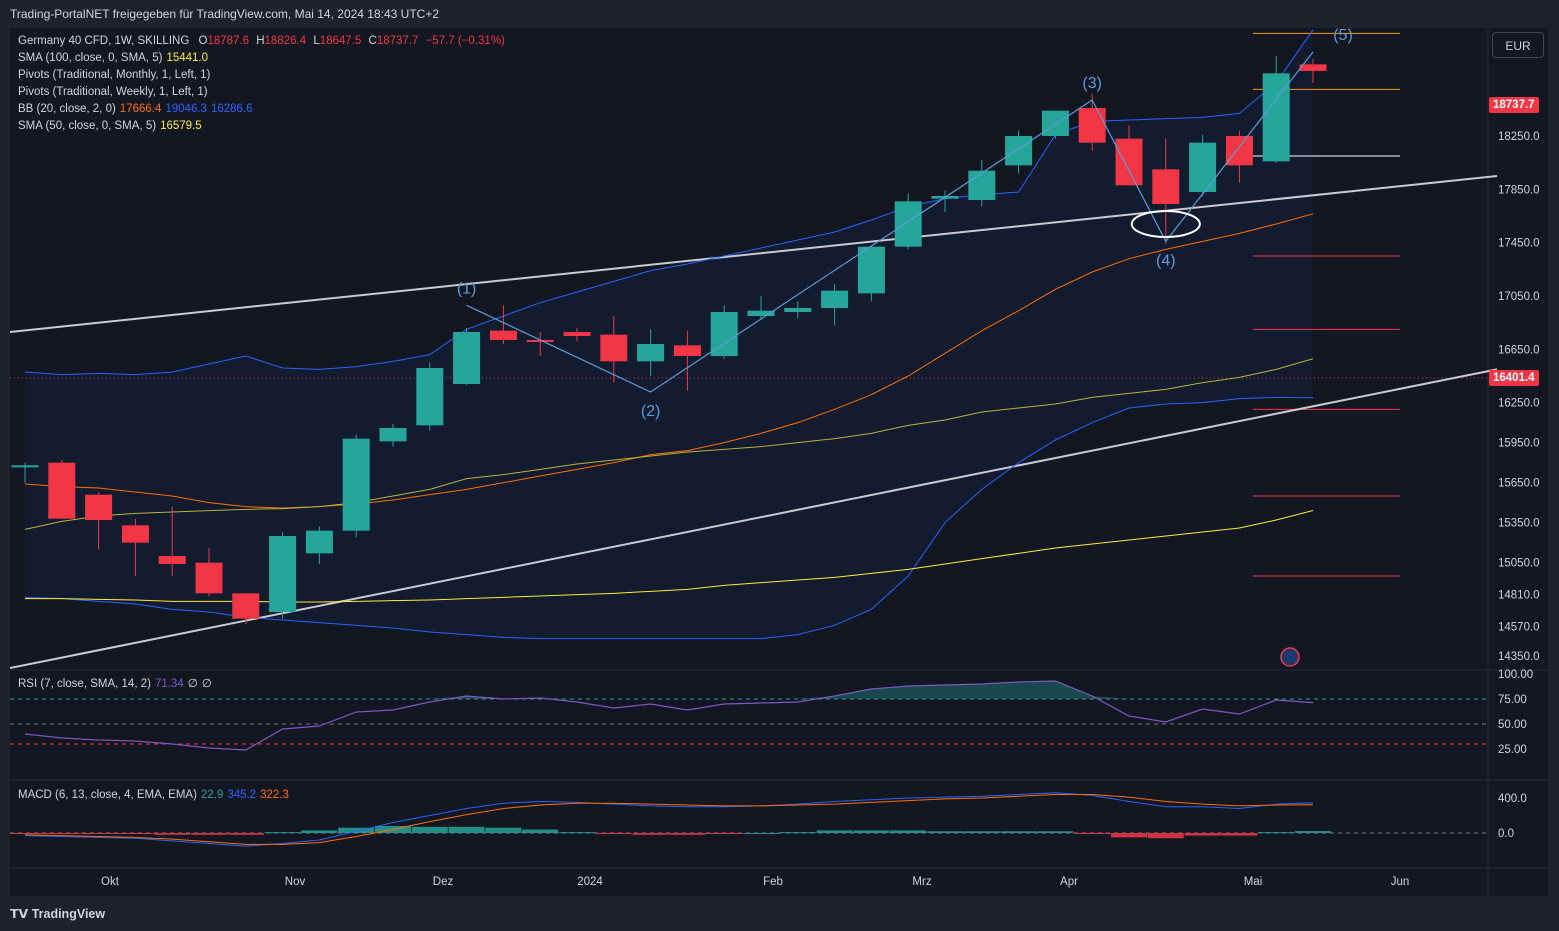 Image resolution: width=1559 pixels, height=931 pixels. Describe the element at coordinates (90, 58) in the screenshot. I see `legend-sma100-label: SMA (100, close, 0, SMA, 5)` at that location.